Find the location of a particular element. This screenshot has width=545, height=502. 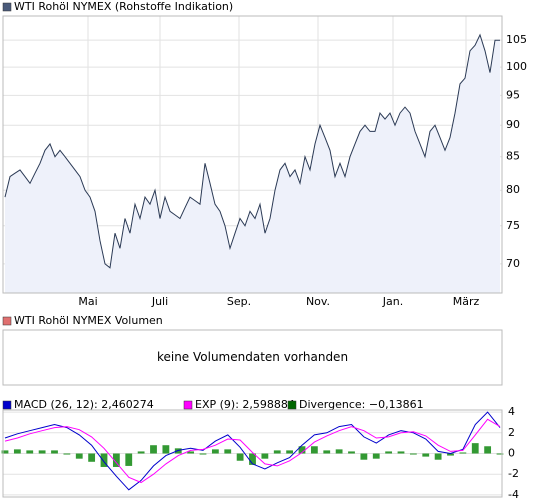

x-tick-label: März is located at coordinates (466, 301).